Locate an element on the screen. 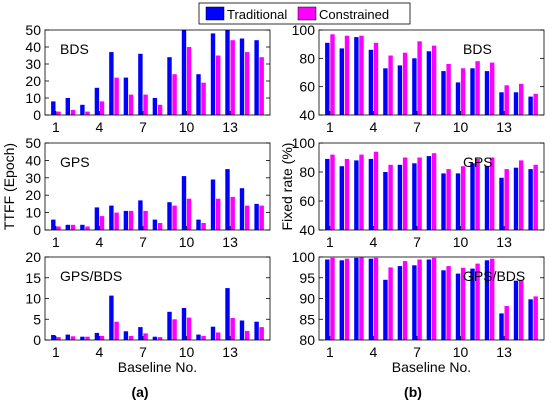 The image size is (550, 403). chart-panel-a-3: 0 5 10 15 20 1 4 7 10 13 GPS/BDS Baseline No. is located at coordinates (148, 312).